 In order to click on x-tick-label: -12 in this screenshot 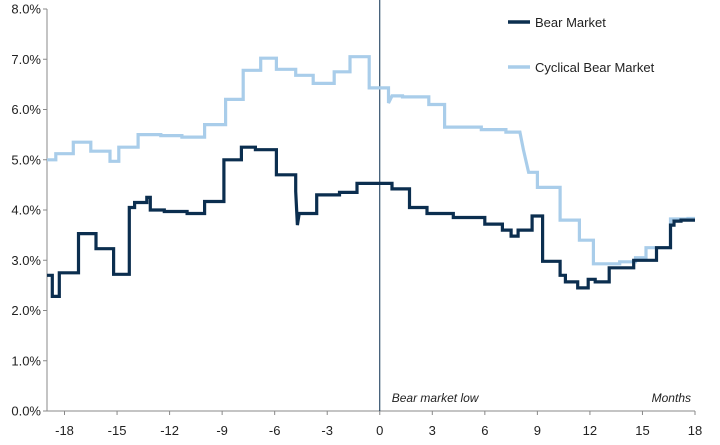, I will do `click(169, 430)`.